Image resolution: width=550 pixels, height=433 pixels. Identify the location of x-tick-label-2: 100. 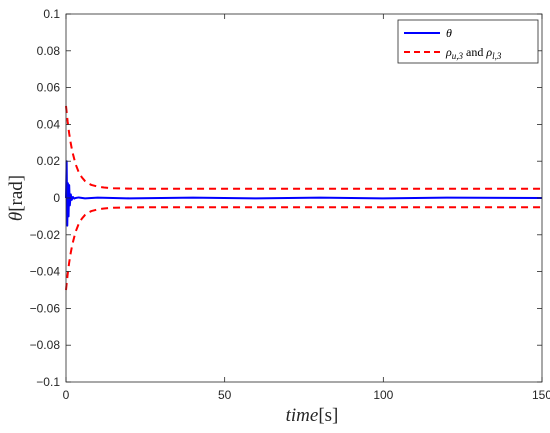
(383, 395).